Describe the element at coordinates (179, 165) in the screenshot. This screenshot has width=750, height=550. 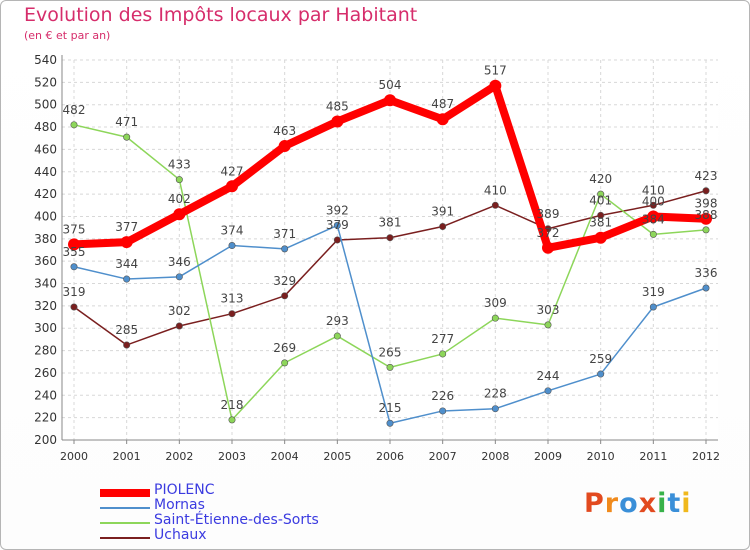
I see `data-label: 433` at that location.